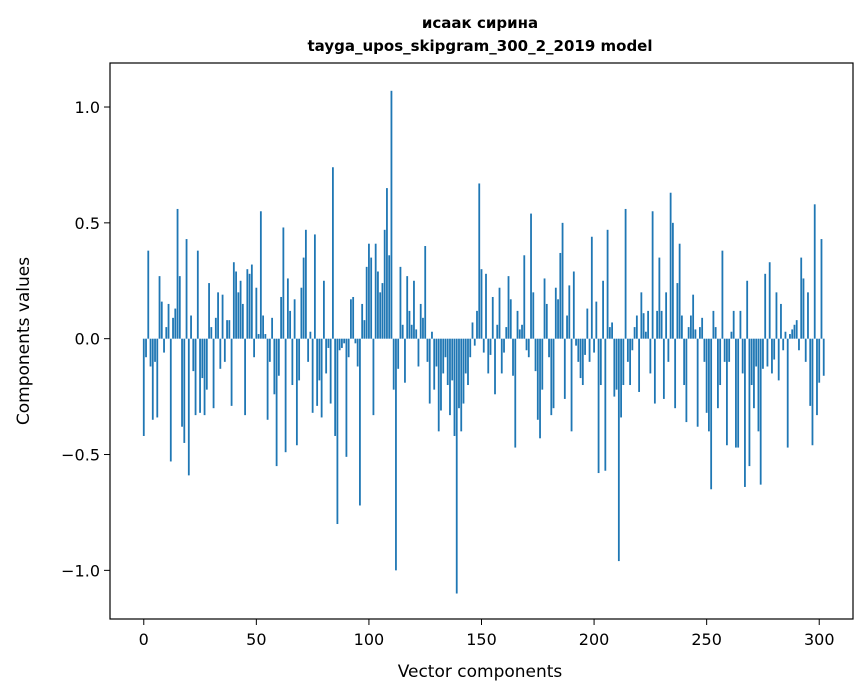 The width and height of the screenshot is (867, 696). What do you see at coordinates (24, 341) in the screenshot?
I see `y-axis-label: Components values` at bounding box center [24, 341].